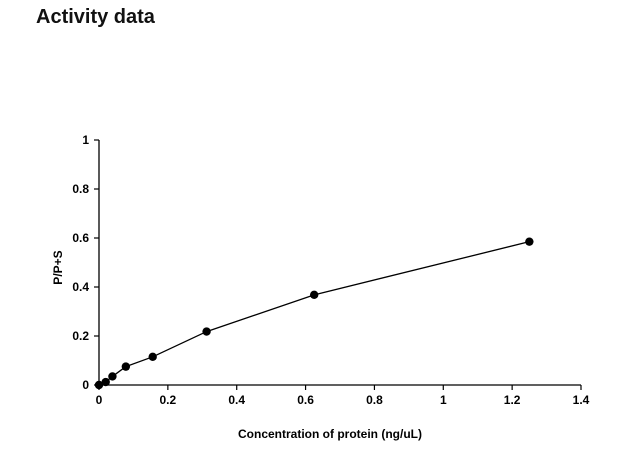  Describe the element at coordinates (581, 400) in the screenshot. I see `x-tick-label: 1.4` at that location.